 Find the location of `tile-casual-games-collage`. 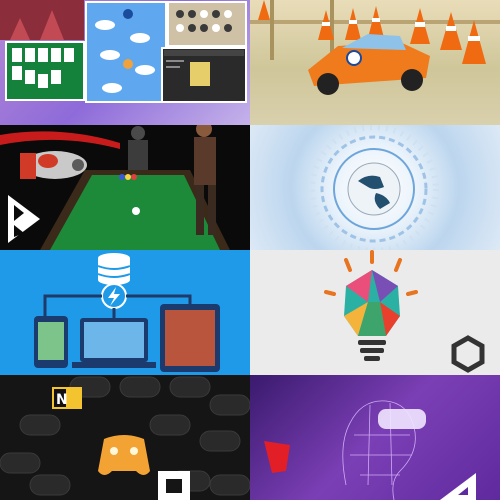

tile-casual-games-collage is located at coordinates (125, 62).